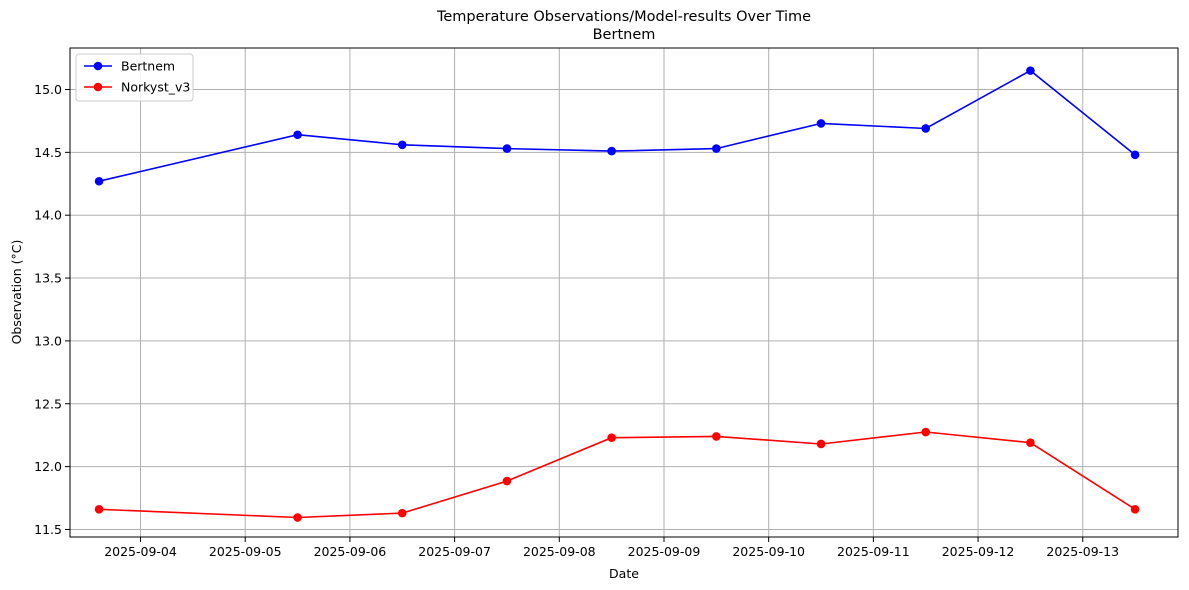 The image size is (1189, 590). I want to click on y-tick-label: 11.5, so click(48, 529).